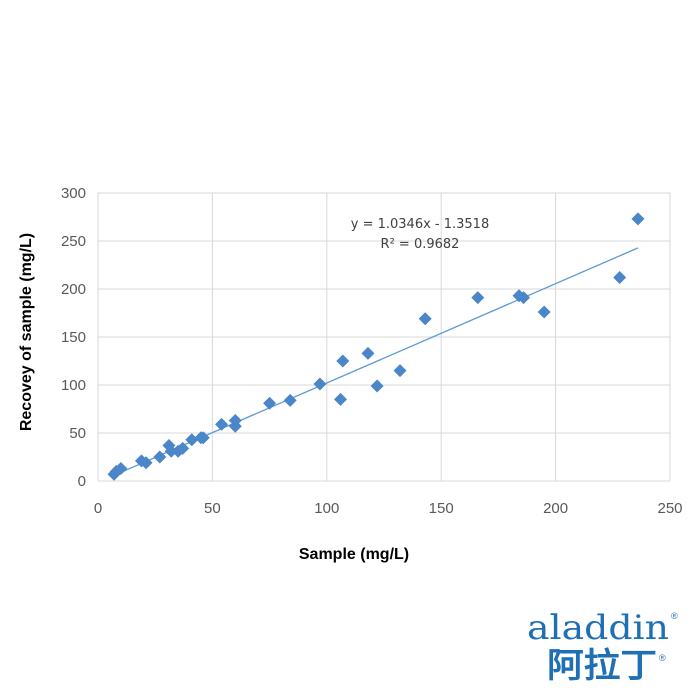  Describe the element at coordinates (82, 481) in the screenshot. I see `y-tick-label: 0` at that location.